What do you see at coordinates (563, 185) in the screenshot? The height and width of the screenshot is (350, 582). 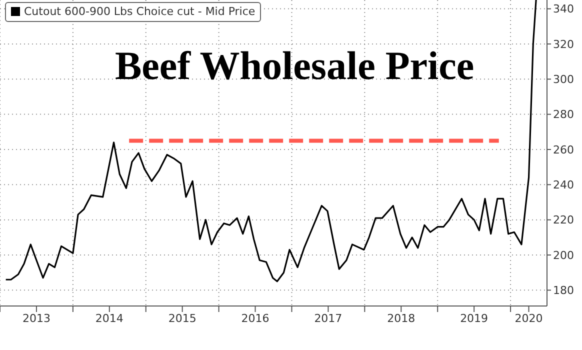 I see `y-tick-label: 240` at bounding box center [563, 185].